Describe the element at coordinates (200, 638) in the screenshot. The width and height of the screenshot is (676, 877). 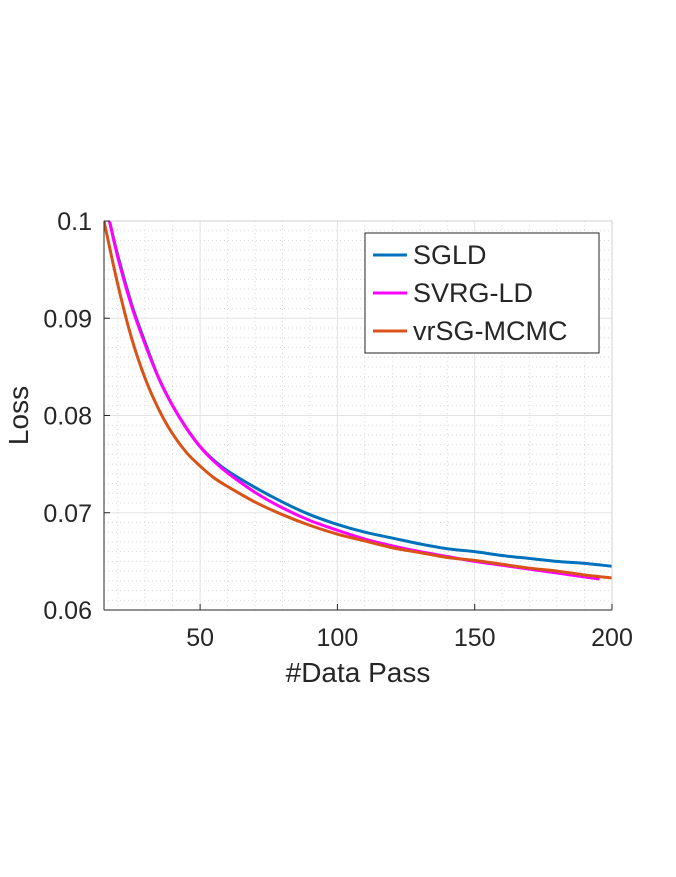
I see `x-tick-label: 50` at that location.